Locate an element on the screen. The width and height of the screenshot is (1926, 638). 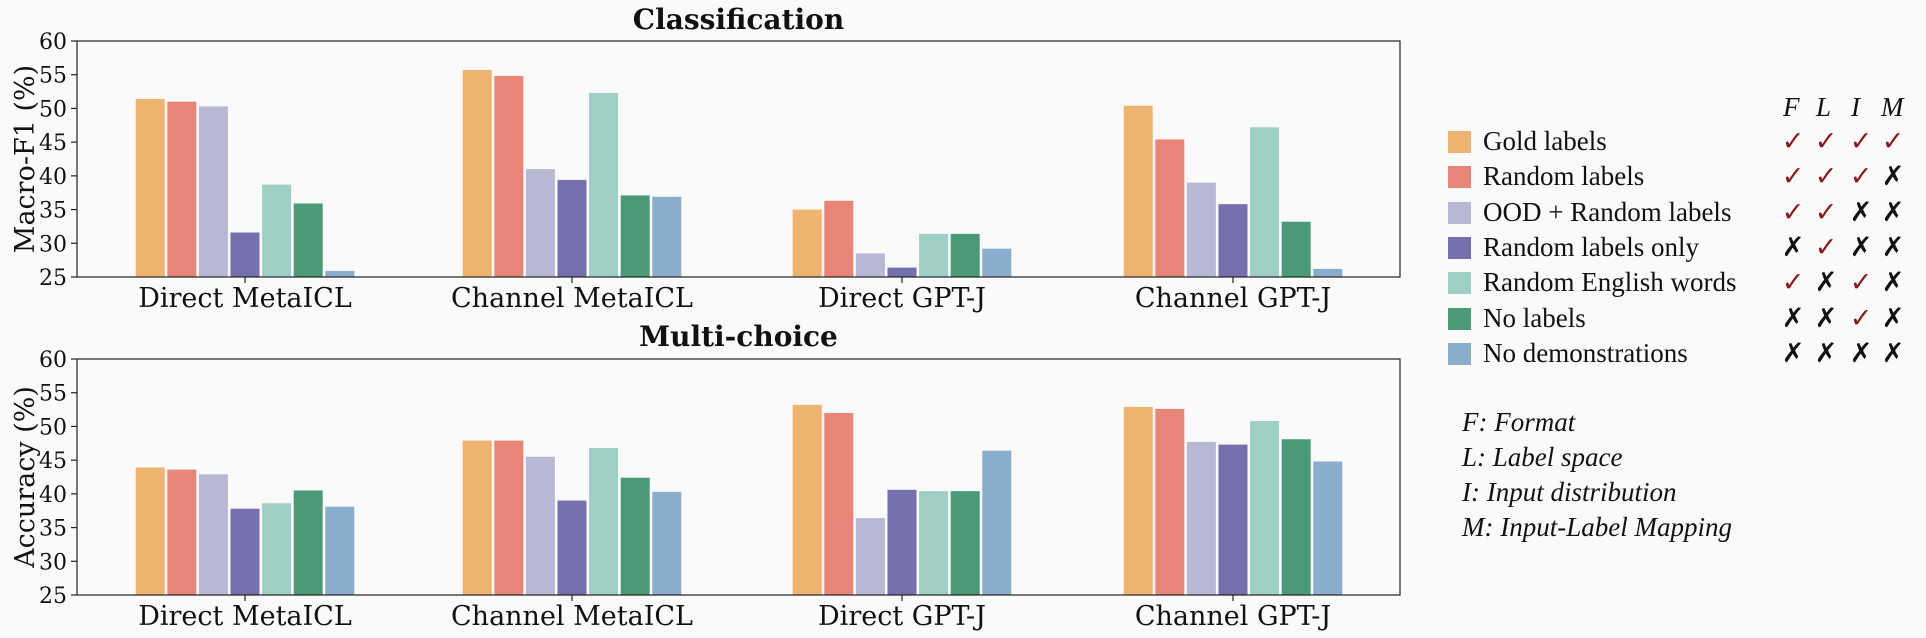
legend-label: Random labels is located at coordinates (1564, 176).